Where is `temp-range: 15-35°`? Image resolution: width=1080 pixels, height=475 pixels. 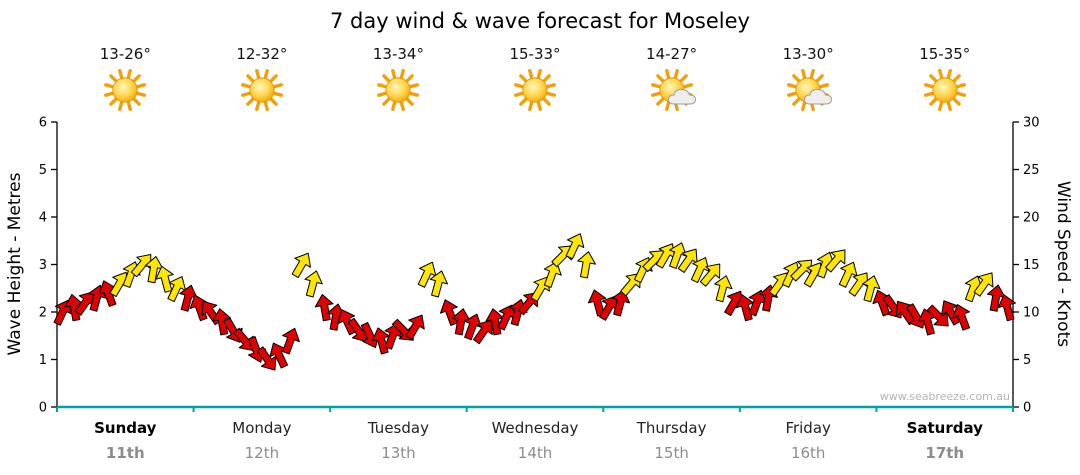 temp-range: 15-35° is located at coordinates (945, 54).